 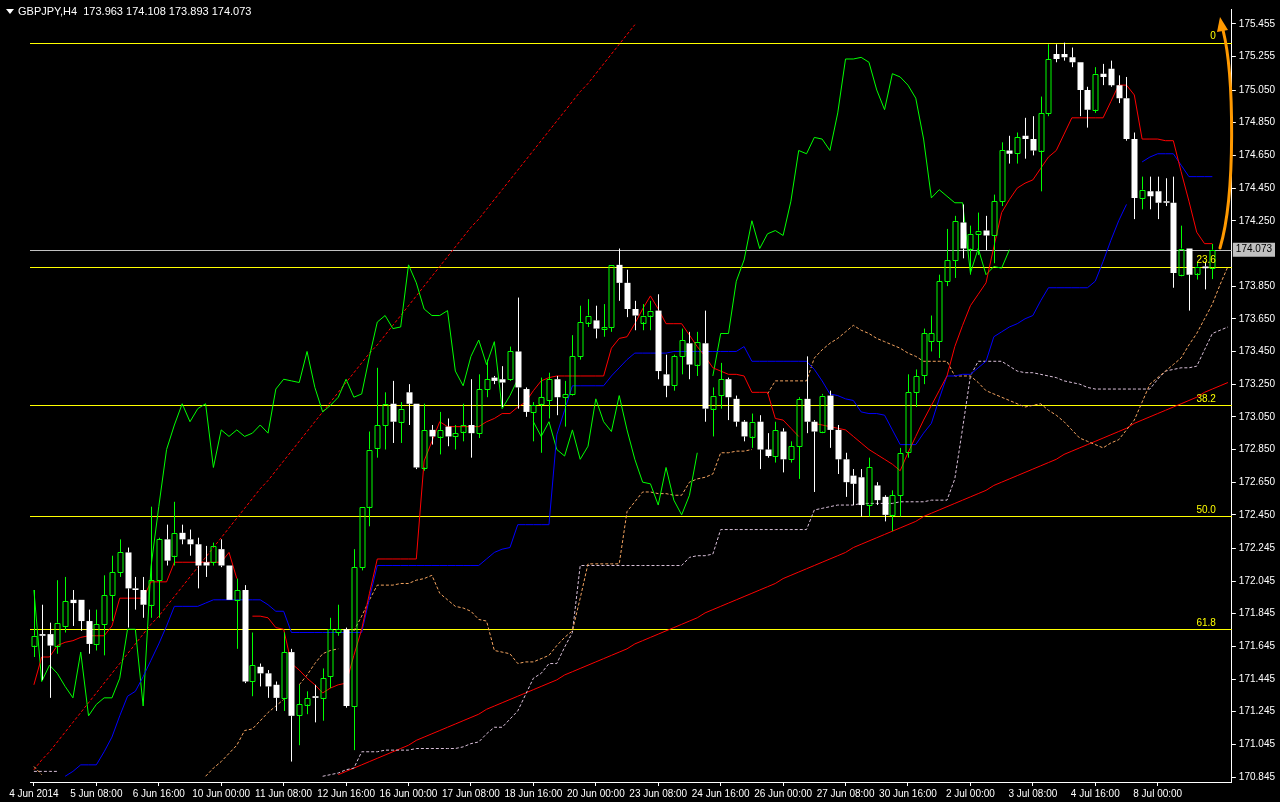 I want to click on annotation: 50.0, so click(x=1206, y=510).